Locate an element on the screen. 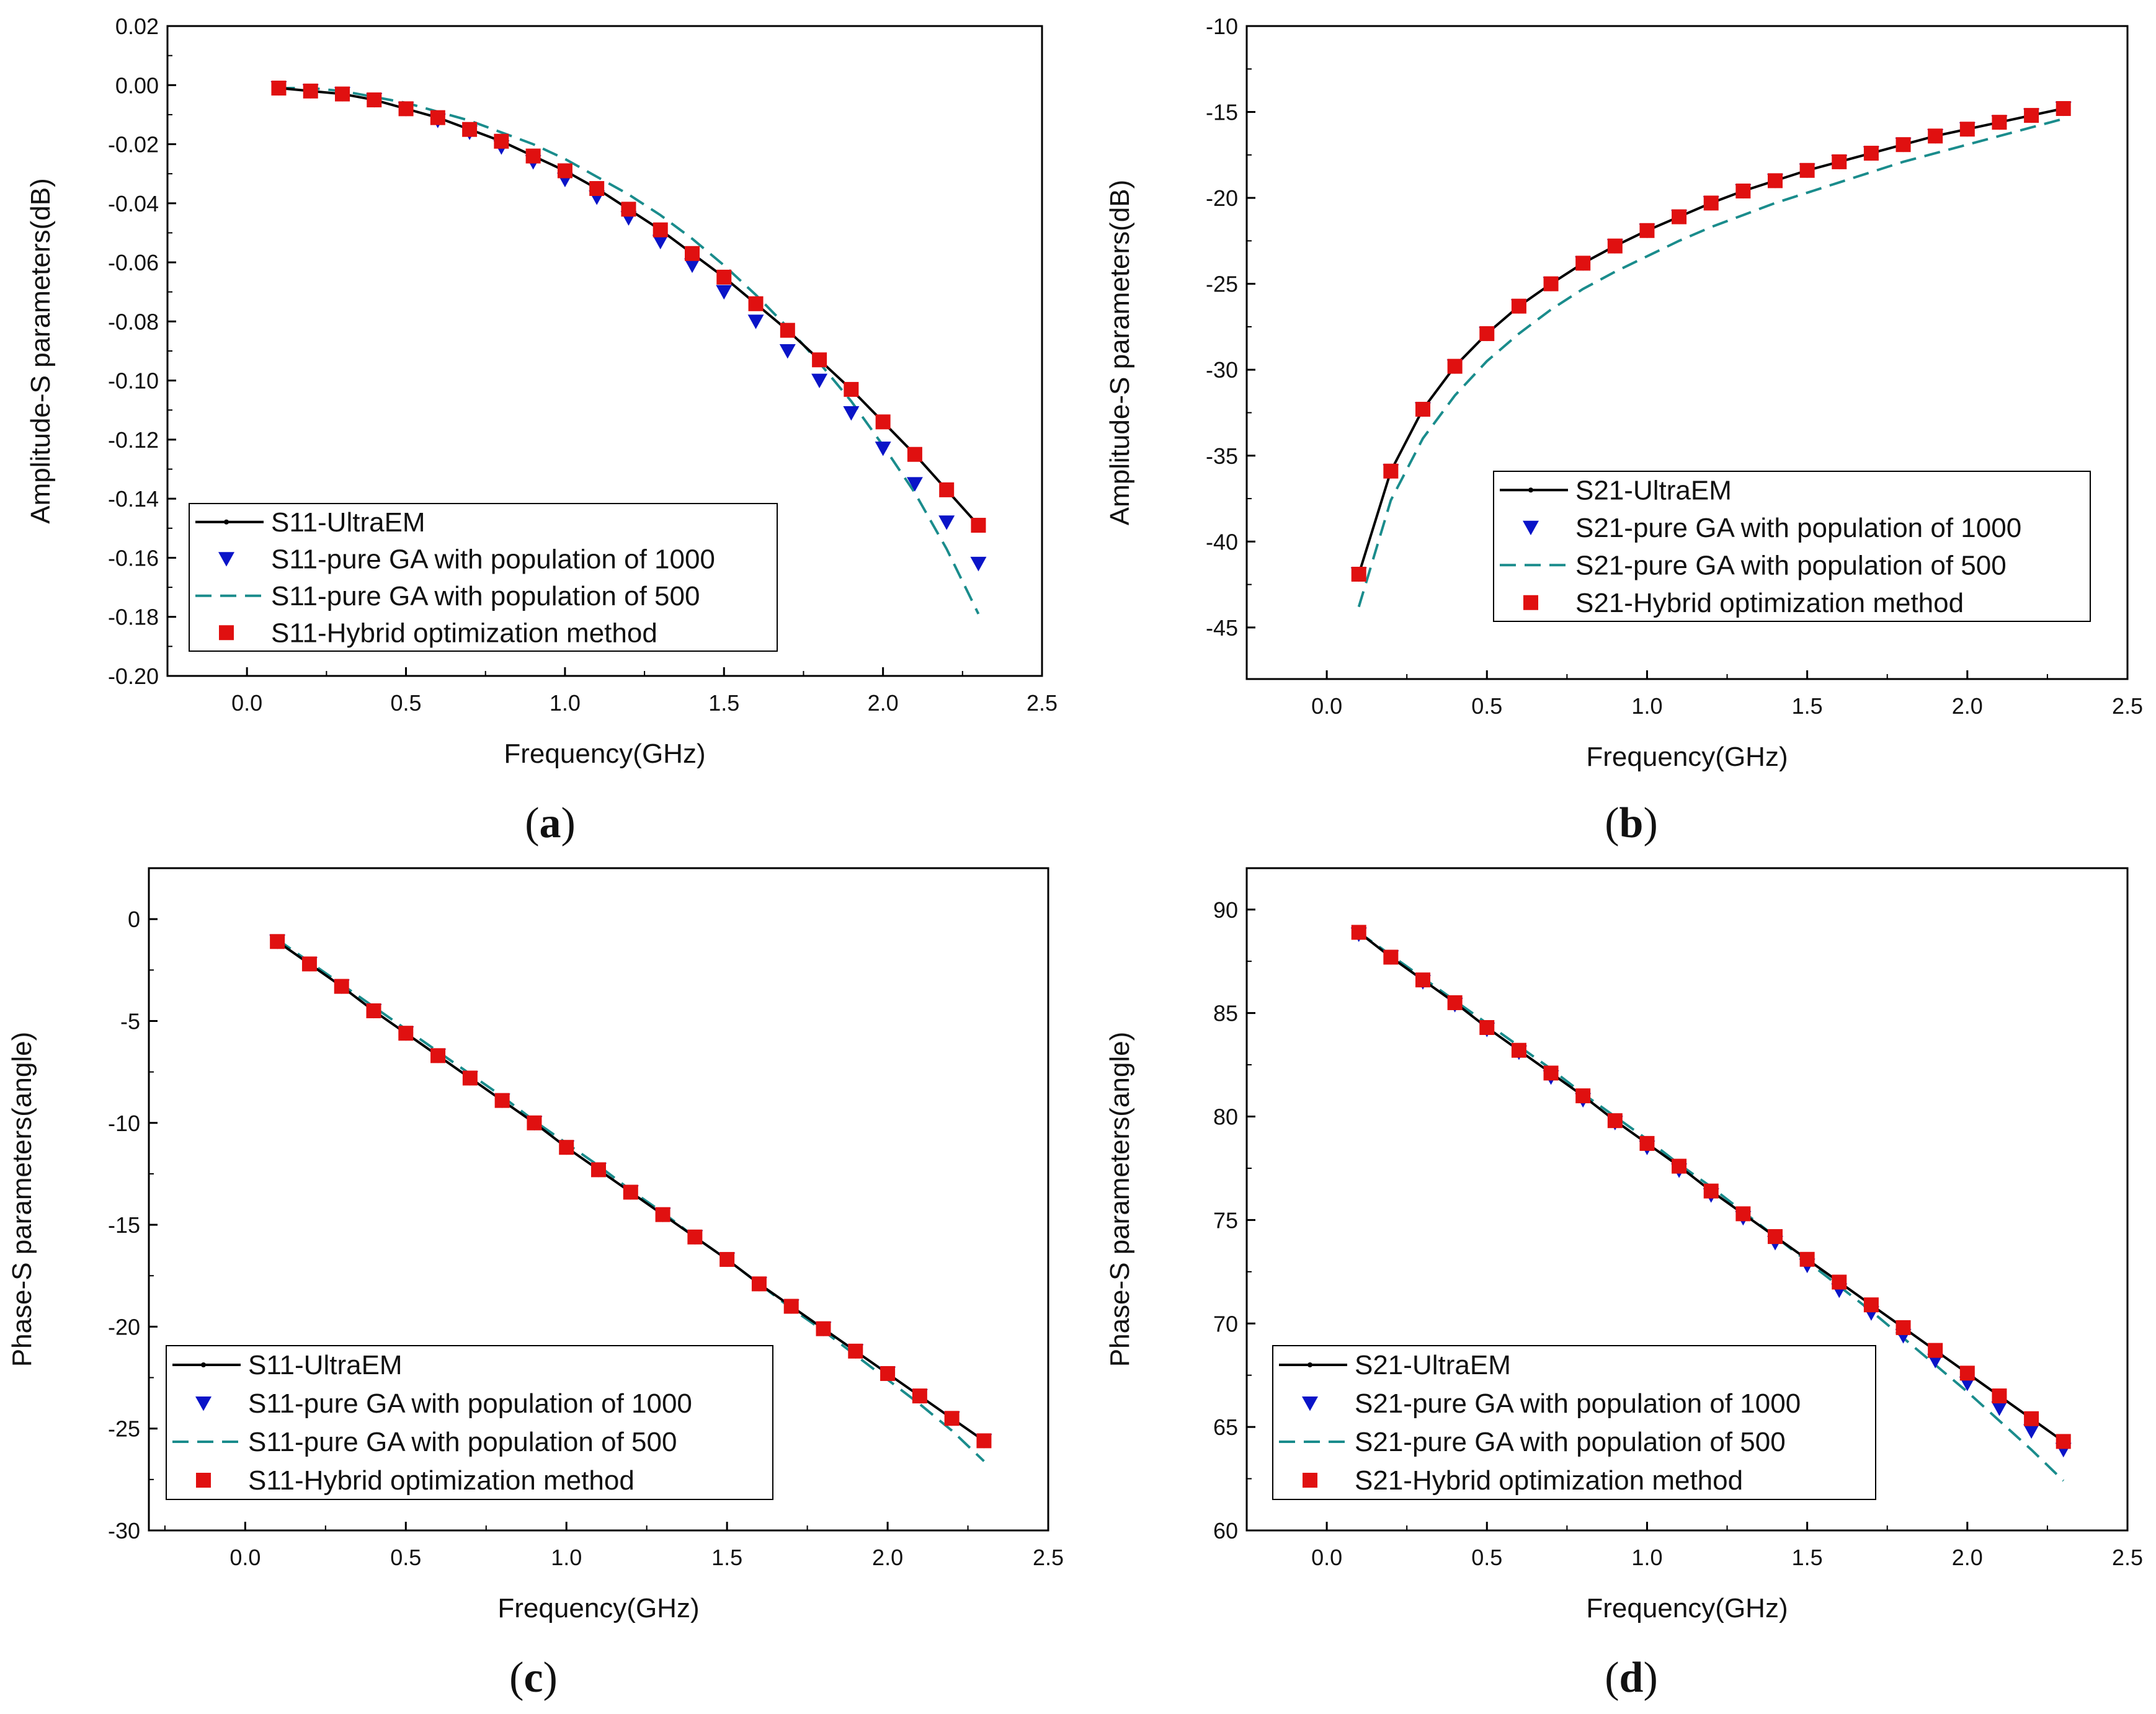 Image resolution: width=2156 pixels, height=1714 pixels. legend-label: S11-pure GA with population of 1000 is located at coordinates (493, 559).